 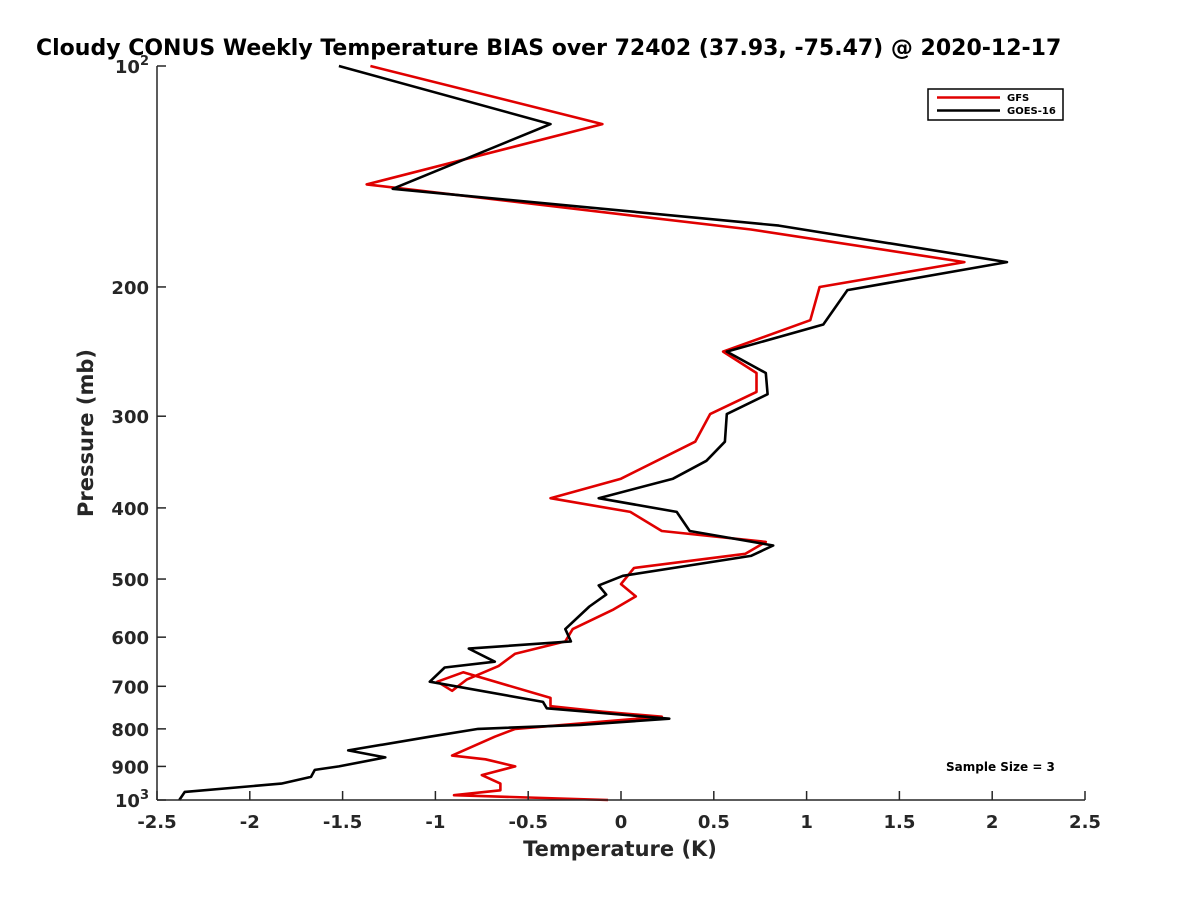 I want to click on sample-size-annotation: Sample Size = 3, so click(x=1000, y=767).